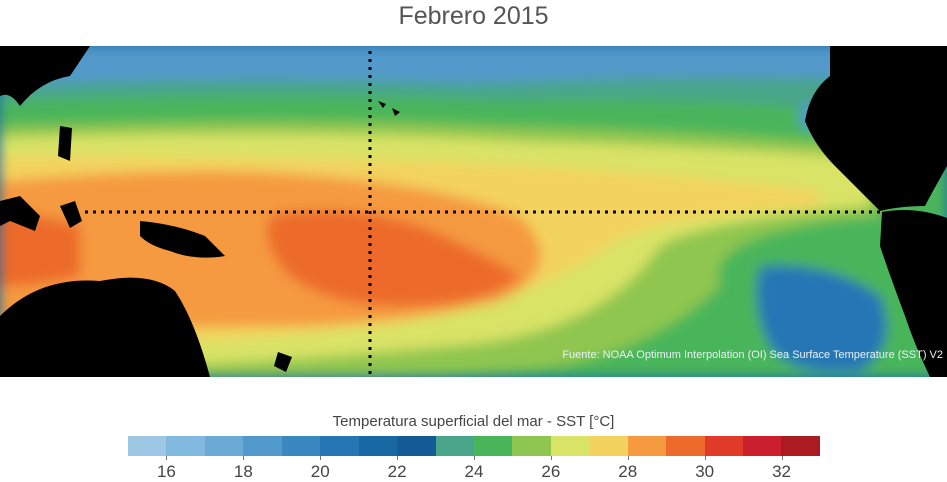 Image resolution: width=947 pixels, height=482 pixels. Describe the element at coordinates (473, 16) in the screenshot. I see `map-title: Febrero 2015` at that location.